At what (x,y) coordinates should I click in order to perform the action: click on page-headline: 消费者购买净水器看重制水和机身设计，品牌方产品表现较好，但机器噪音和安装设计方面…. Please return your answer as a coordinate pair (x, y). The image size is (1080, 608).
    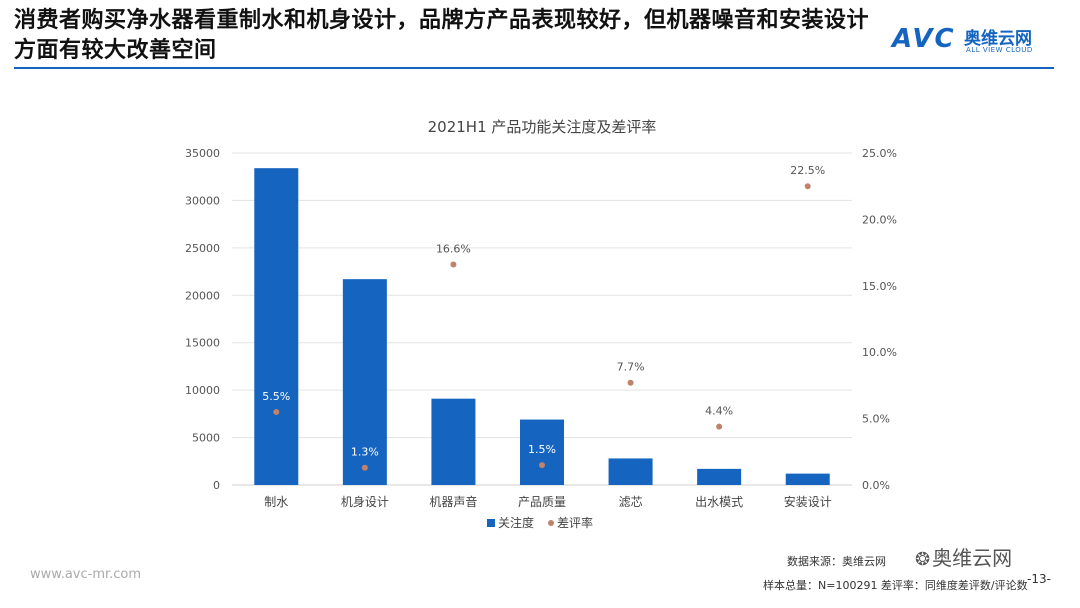
    Looking at the image, I should click on (442, 35).